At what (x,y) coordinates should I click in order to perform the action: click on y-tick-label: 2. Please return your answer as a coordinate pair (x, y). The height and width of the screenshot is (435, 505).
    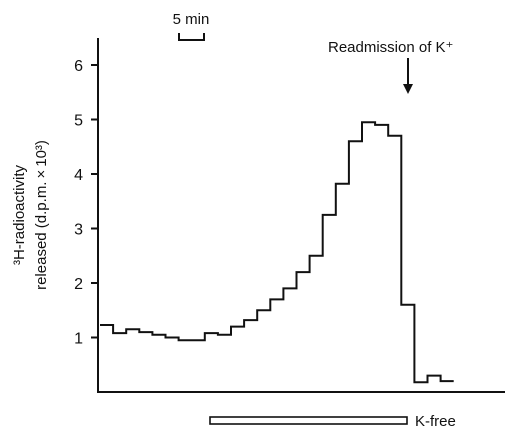
    Looking at the image, I should click on (78, 284).